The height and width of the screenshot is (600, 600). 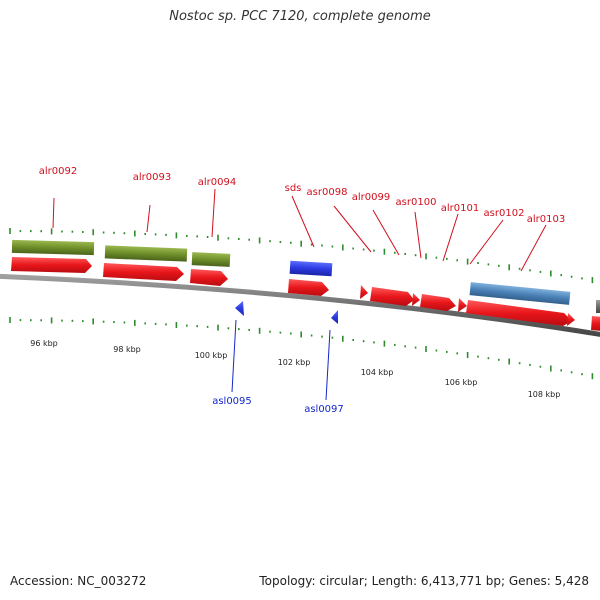 What do you see at coordinates (311, 268) in the screenshot?
I see `cds-bar-sds` at bounding box center [311, 268].